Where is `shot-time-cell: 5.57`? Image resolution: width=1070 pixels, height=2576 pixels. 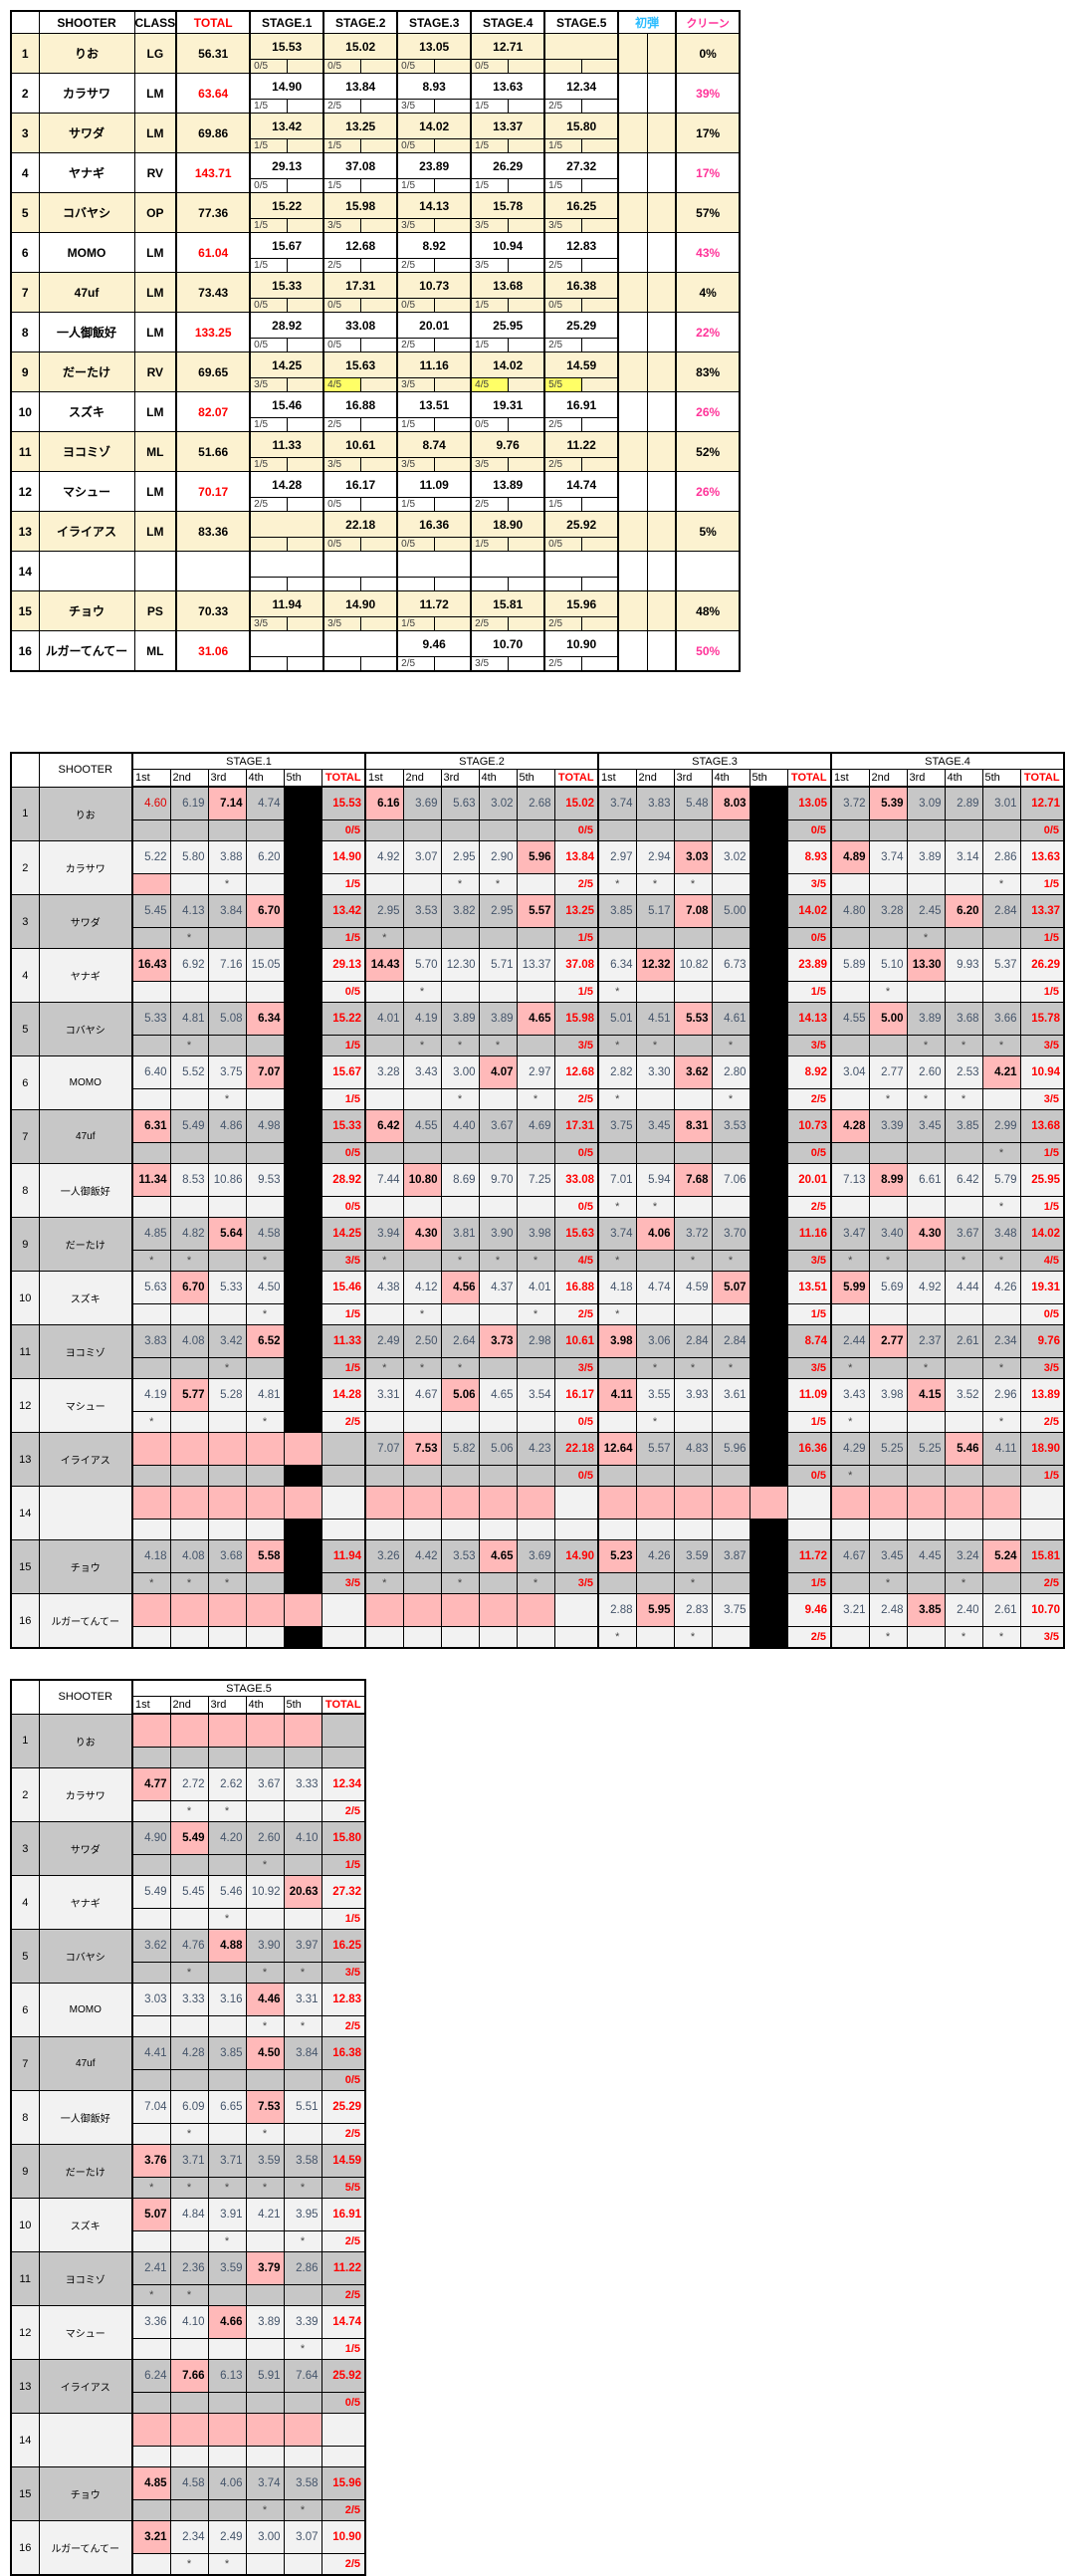 shot-time-cell: 5.57 is located at coordinates (655, 1449).